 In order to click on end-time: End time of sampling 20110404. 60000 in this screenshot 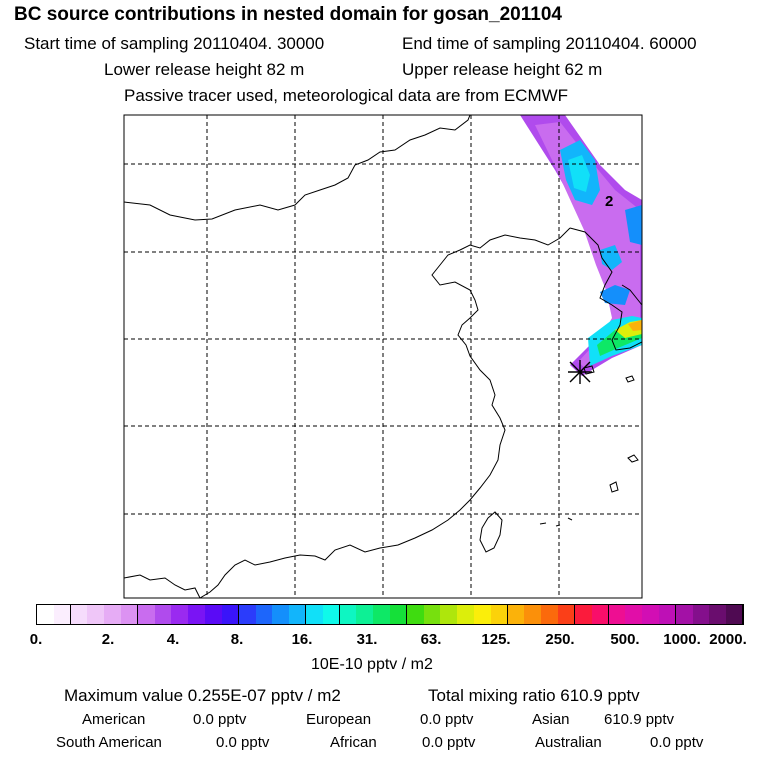, I will do `click(549, 43)`.